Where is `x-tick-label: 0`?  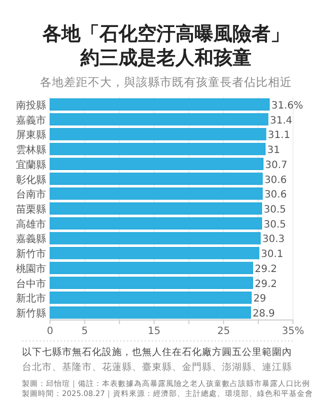 x-tick-label: 0 is located at coordinates (50, 331).